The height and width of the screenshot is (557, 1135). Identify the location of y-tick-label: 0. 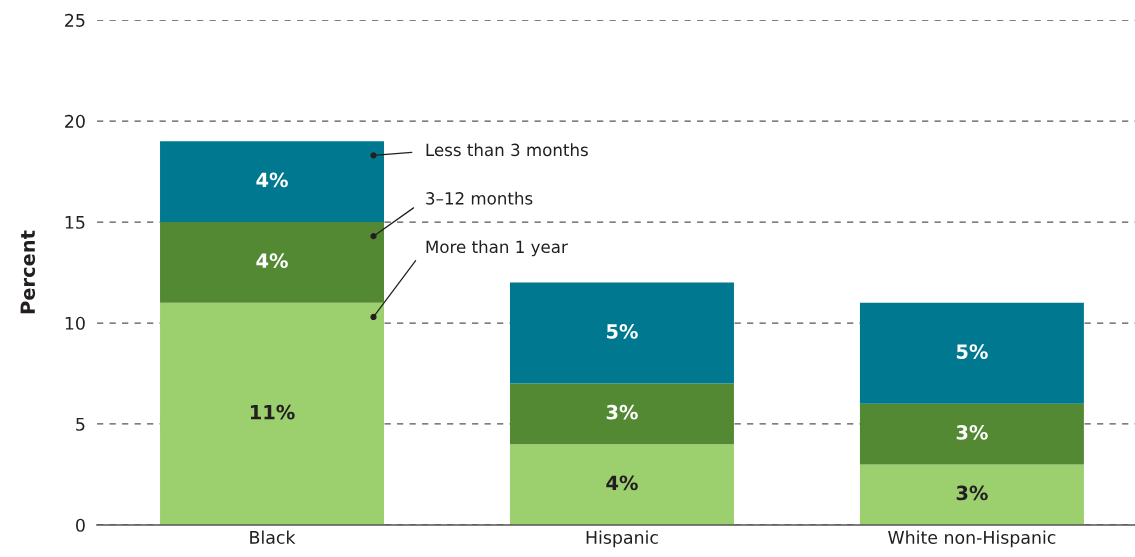
(80, 525).